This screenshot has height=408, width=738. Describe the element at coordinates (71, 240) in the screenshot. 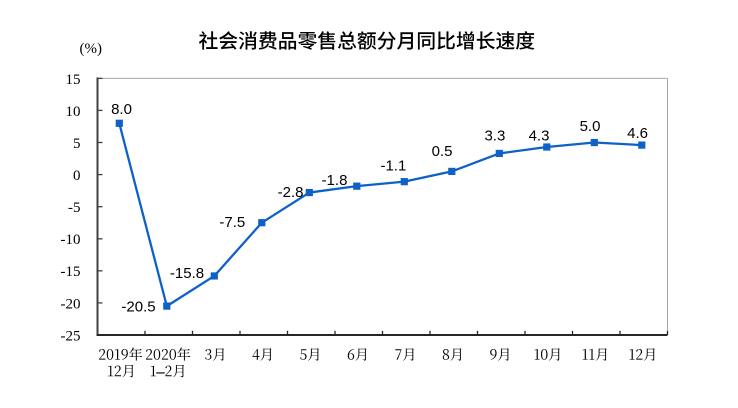

I see `svg-text: -10` at that location.